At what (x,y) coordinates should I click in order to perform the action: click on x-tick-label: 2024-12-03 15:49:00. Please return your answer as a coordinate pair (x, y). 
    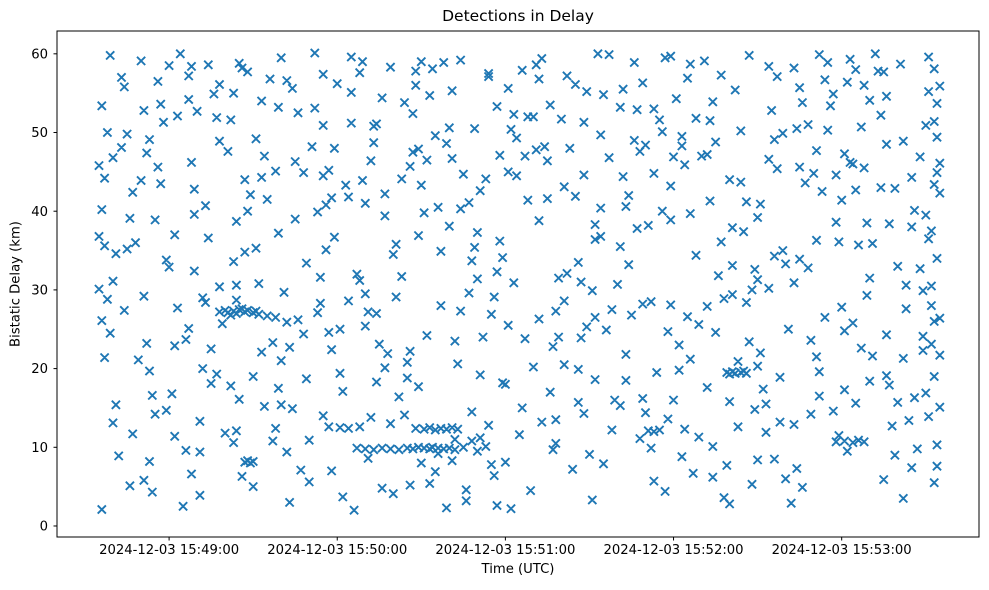
    Looking at the image, I should click on (169, 550).